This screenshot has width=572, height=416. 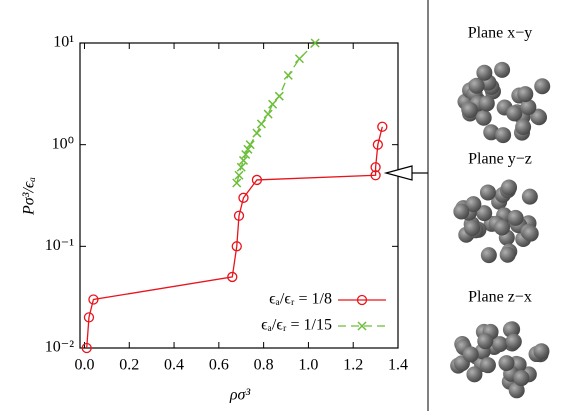 What do you see at coordinates (398, 173) in the screenshot?
I see `arrow-head` at bounding box center [398, 173].